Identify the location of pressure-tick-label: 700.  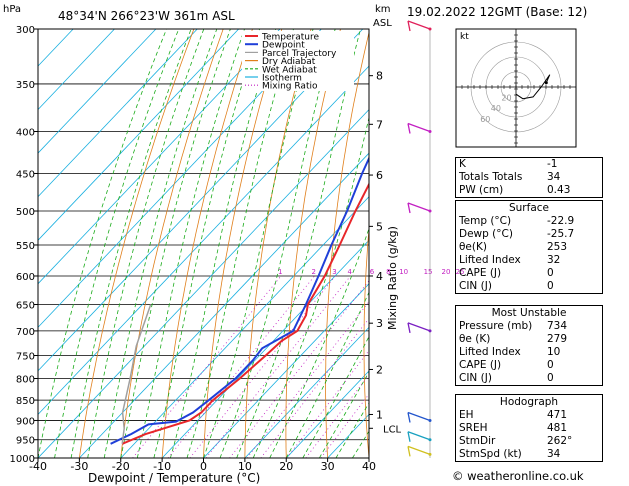
(25, 332).